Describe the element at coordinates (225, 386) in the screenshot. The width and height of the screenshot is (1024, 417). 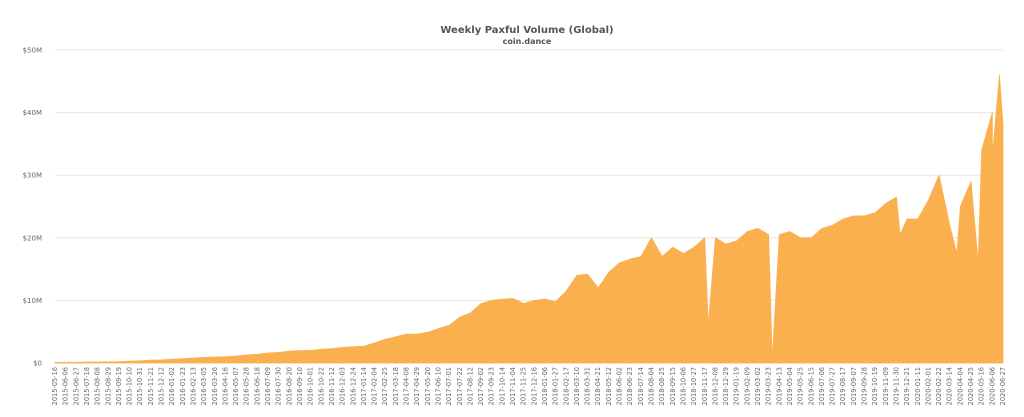
I see `x-tick-label: 2016-04-16` at that location.